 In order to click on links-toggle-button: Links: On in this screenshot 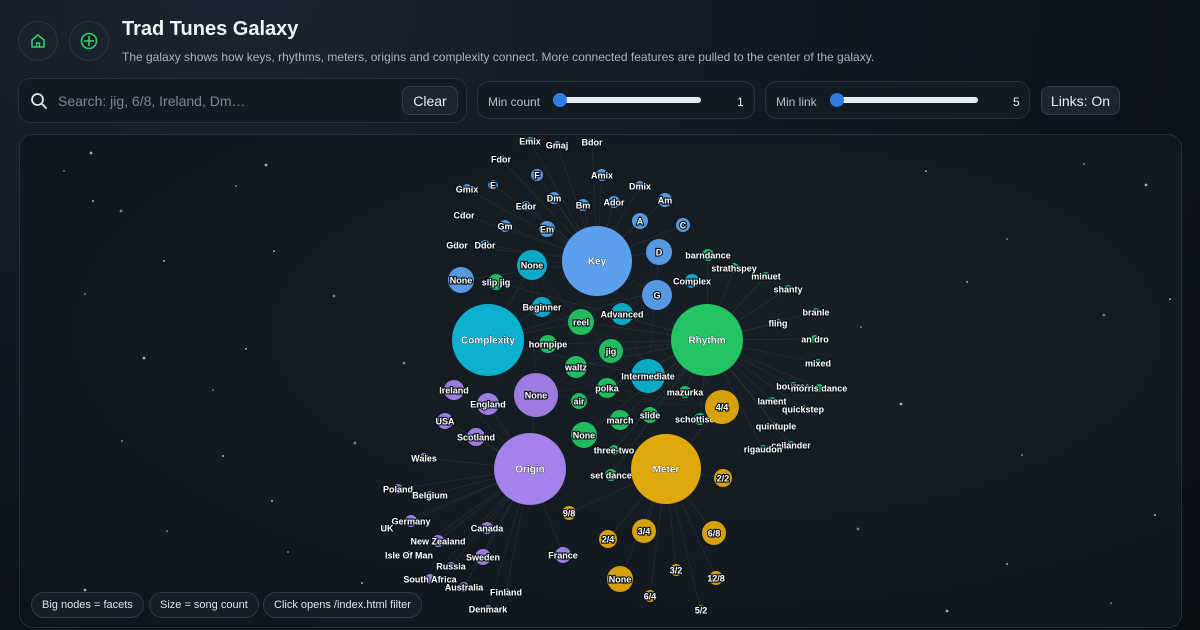, I will do `click(1080, 100)`.